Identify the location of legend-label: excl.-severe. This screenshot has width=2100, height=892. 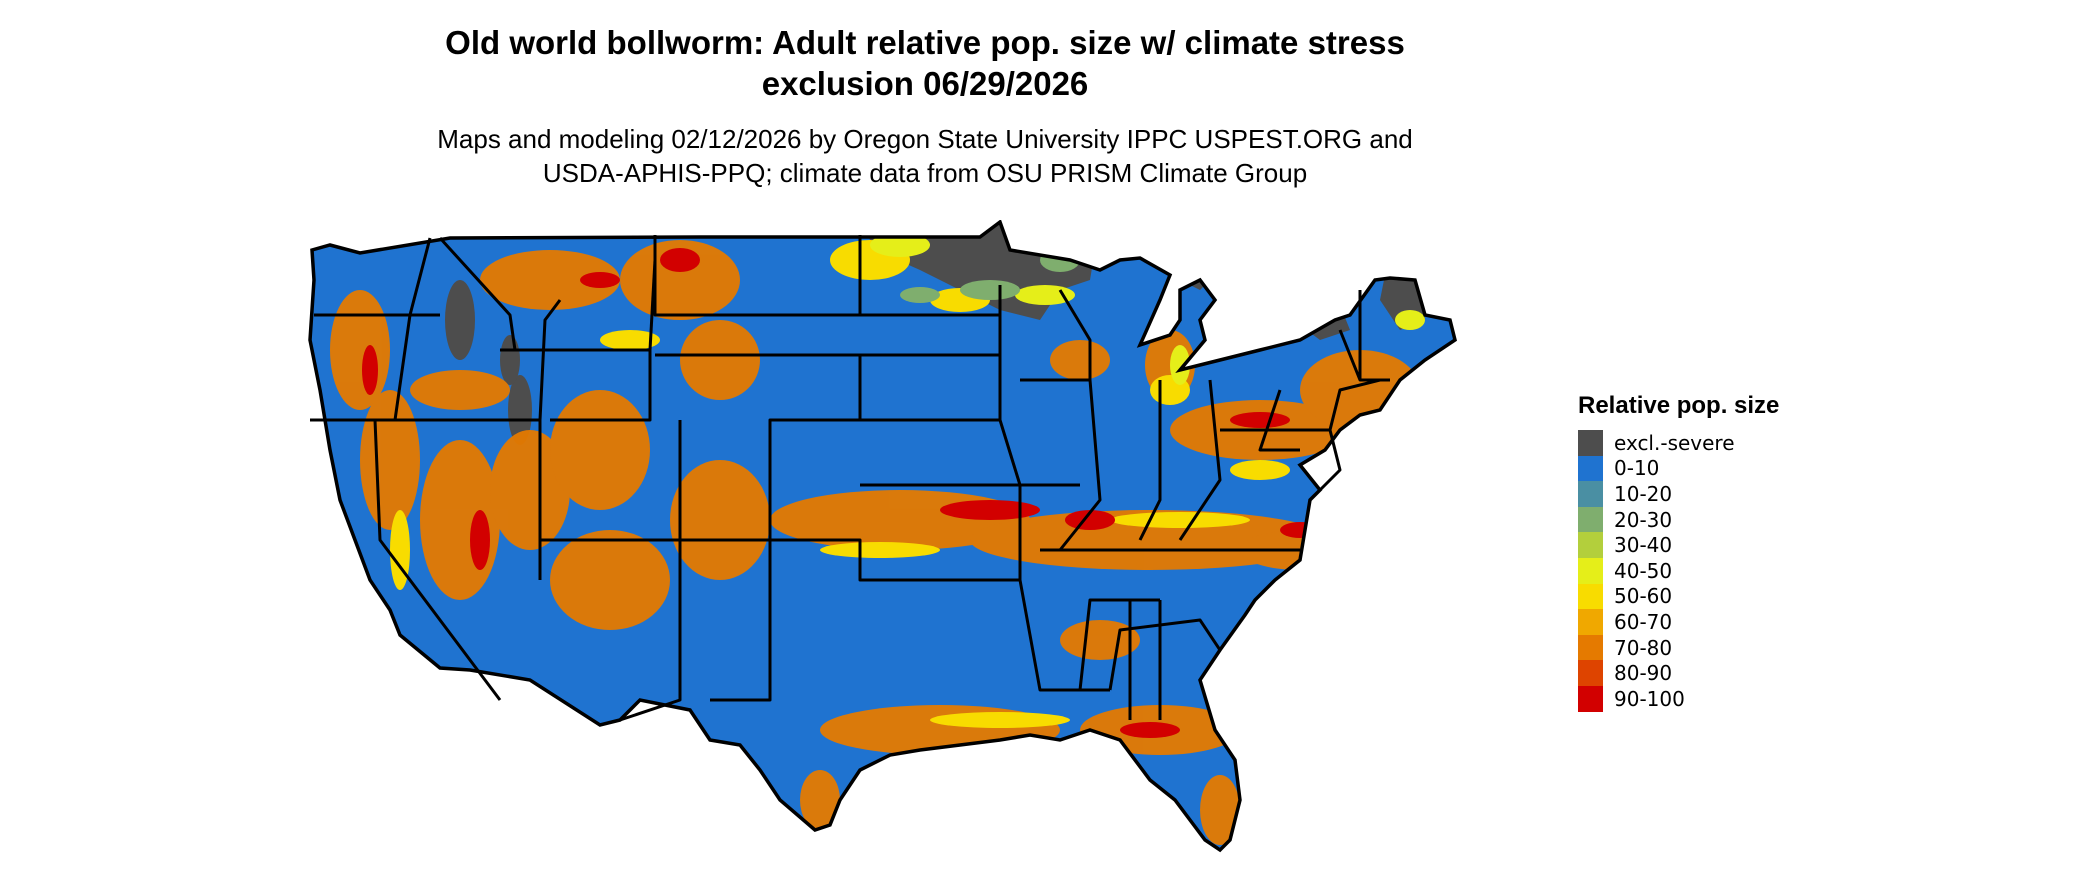
(1674, 442).